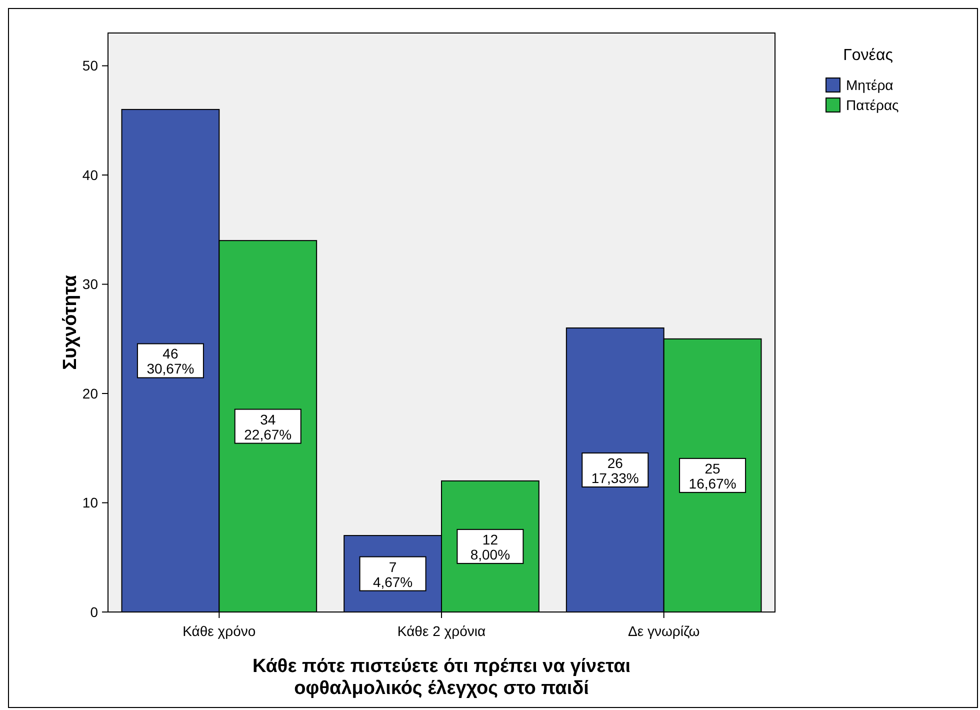 This screenshot has width=980, height=710. Describe the element at coordinates (868, 55) in the screenshot. I see `legend-title: Γονέας` at that location.